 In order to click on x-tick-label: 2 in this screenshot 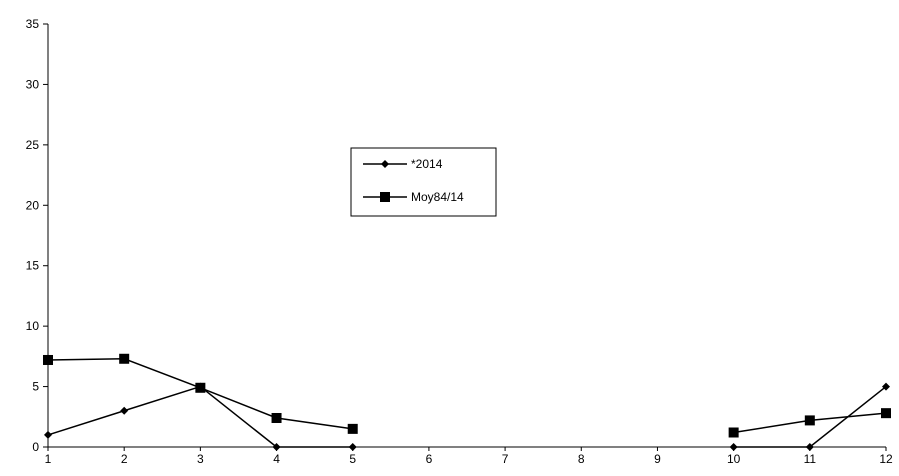, I will do `click(124, 459)`.